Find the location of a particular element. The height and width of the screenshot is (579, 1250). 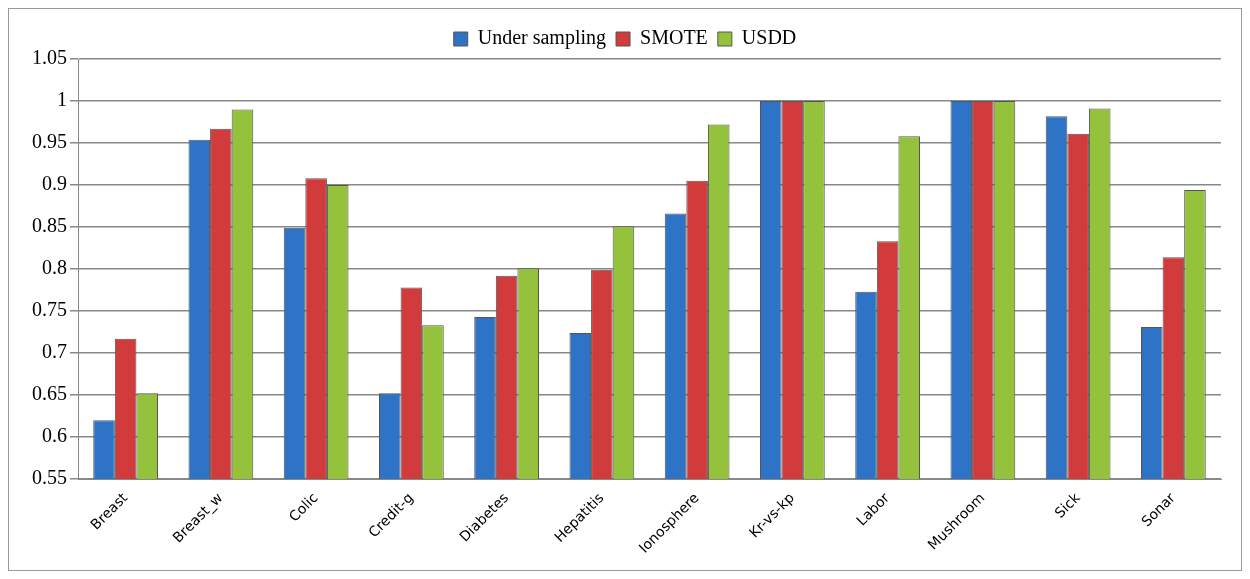

legend-label: USDD is located at coordinates (769, 37).